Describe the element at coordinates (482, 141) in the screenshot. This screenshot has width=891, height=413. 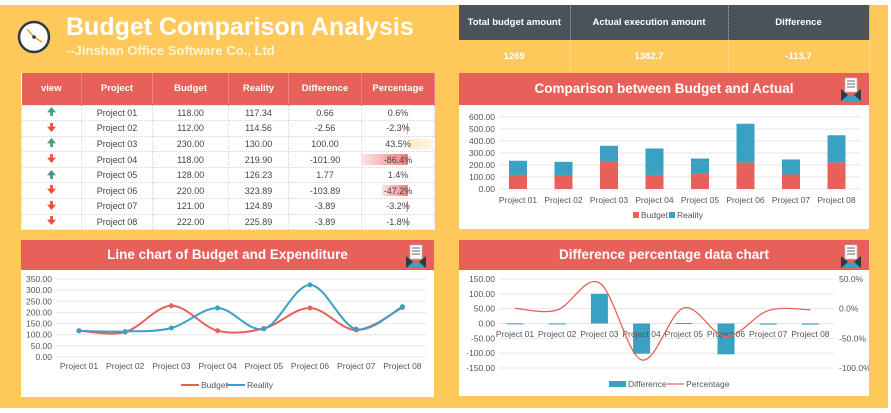
I see `y-tick-label: 400.00` at that location.